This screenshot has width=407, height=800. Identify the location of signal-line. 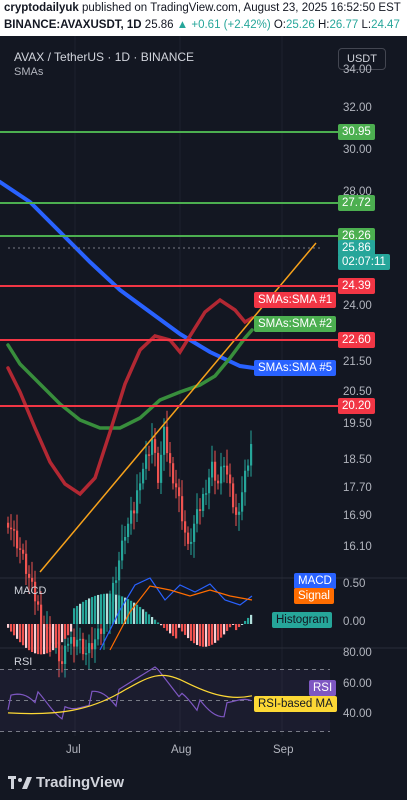
(181, 618).